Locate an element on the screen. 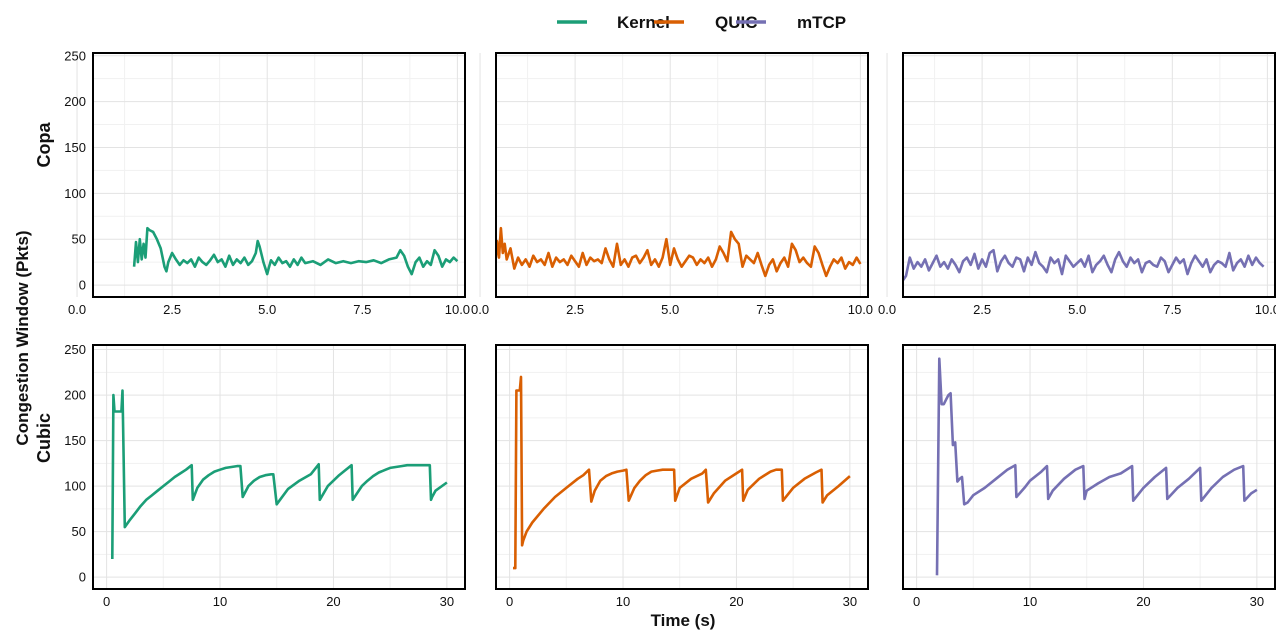 This screenshot has width=1276, height=630. panel-copa-mtcp: 0.0 2.5 5.0 7.5 10.0 is located at coordinates (1077, 184).